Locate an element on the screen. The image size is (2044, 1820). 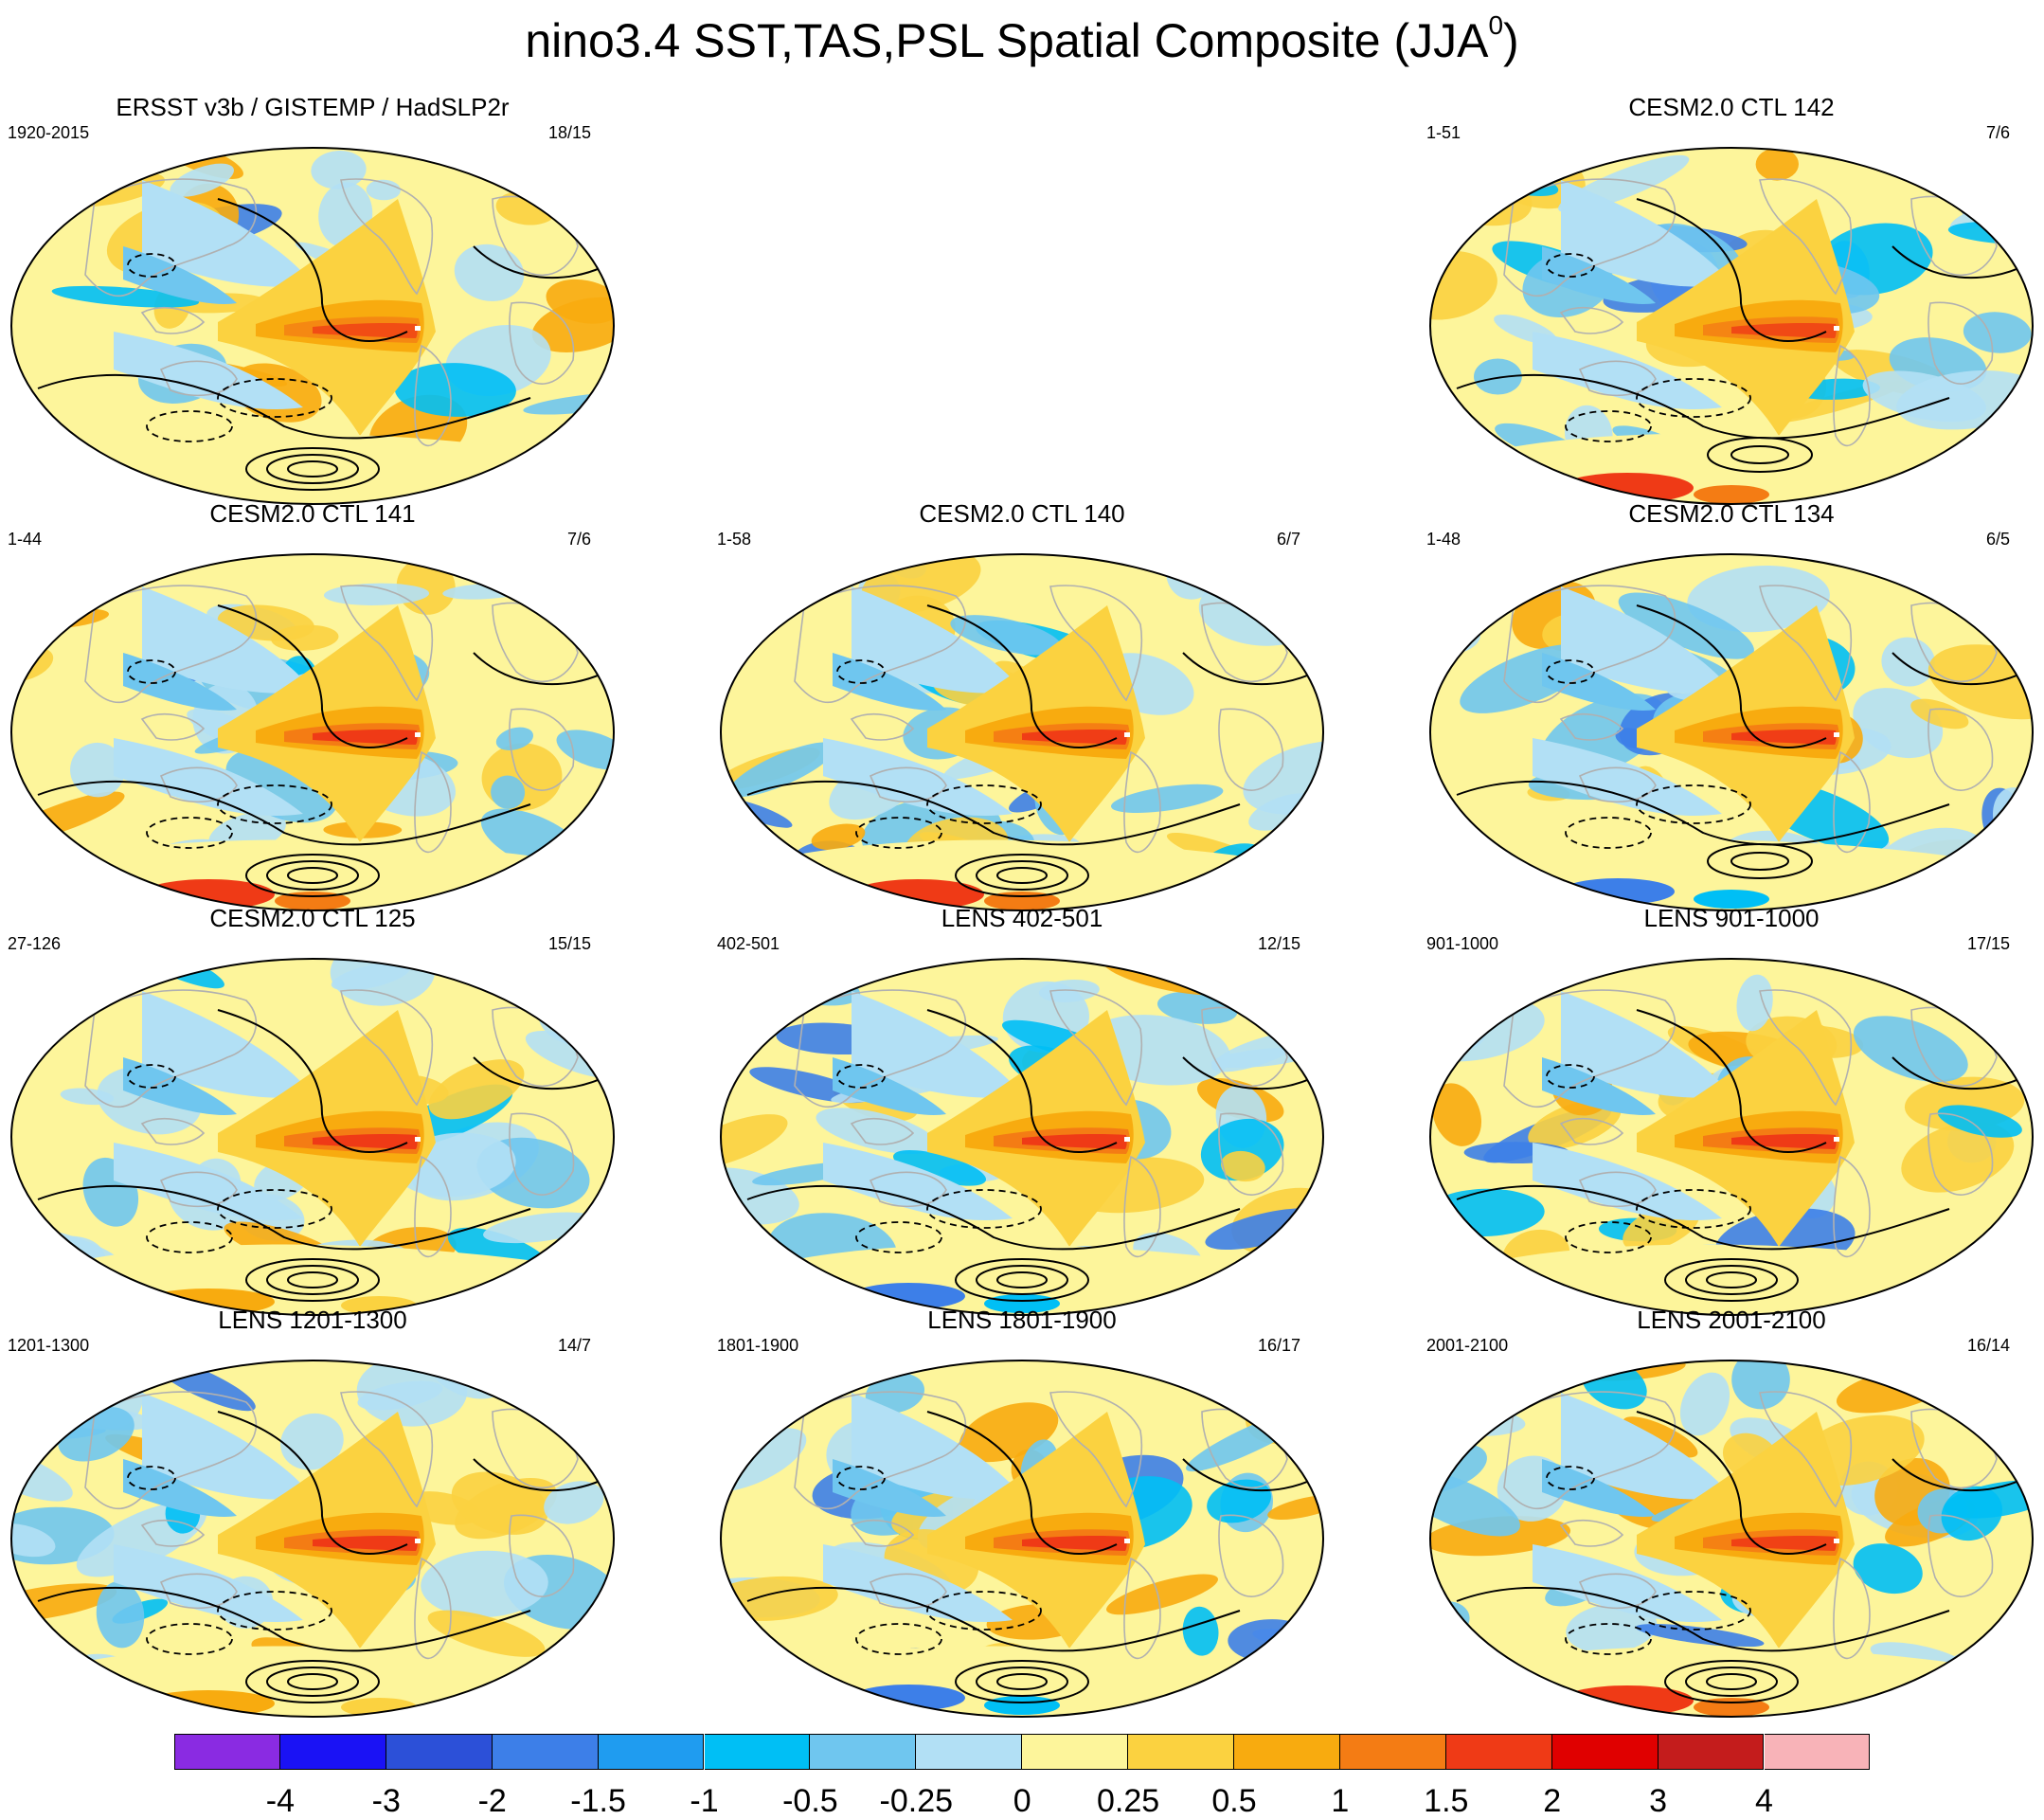
colorbar is located at coordinates (1023, 1752).